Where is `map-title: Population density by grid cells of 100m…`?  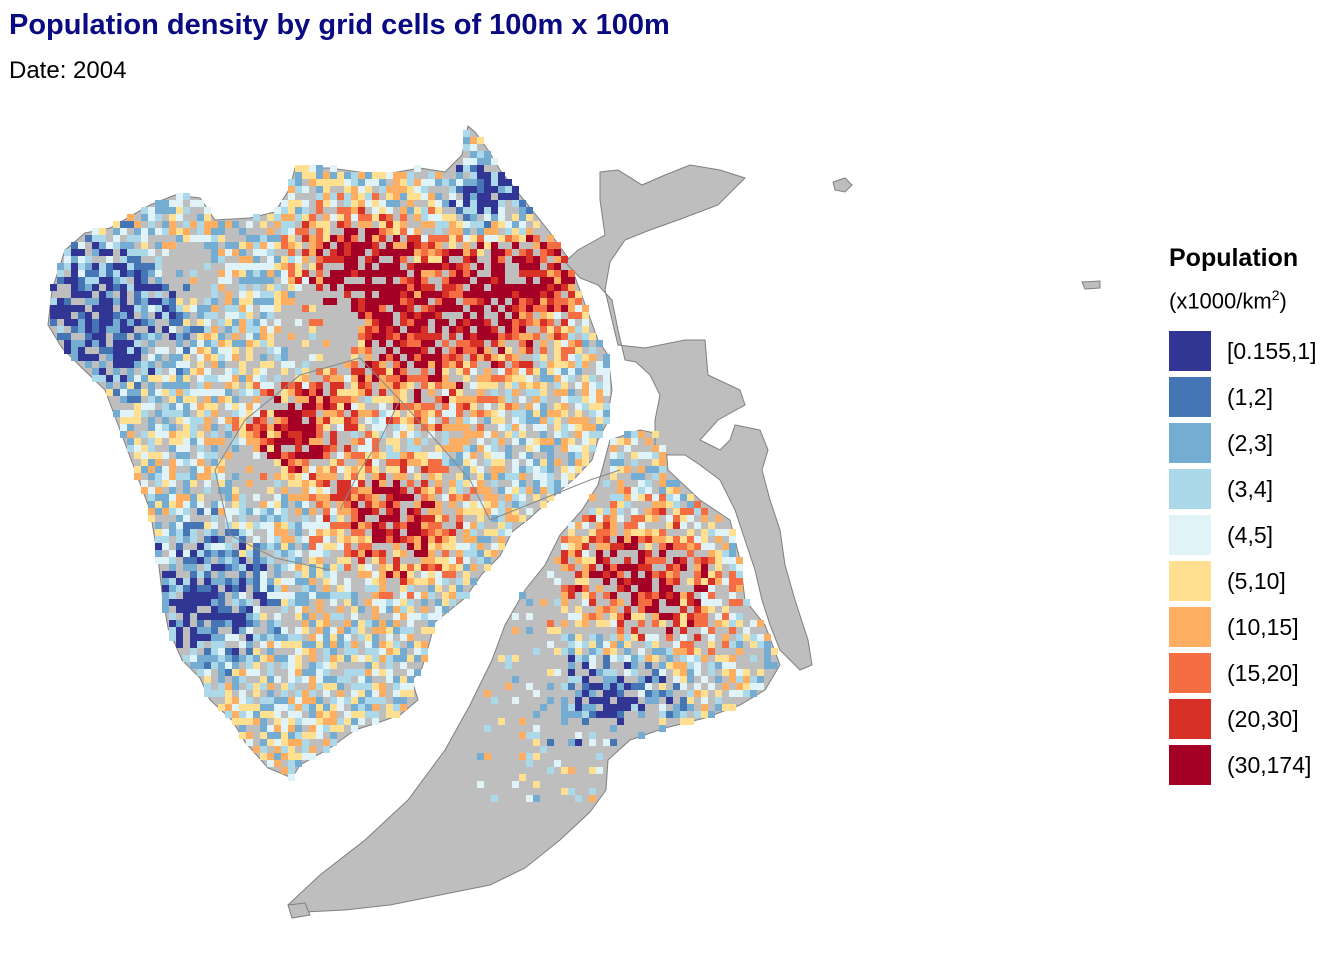 map-title: Population density by grid cells of 100m… is located at coordinates (339, 25).